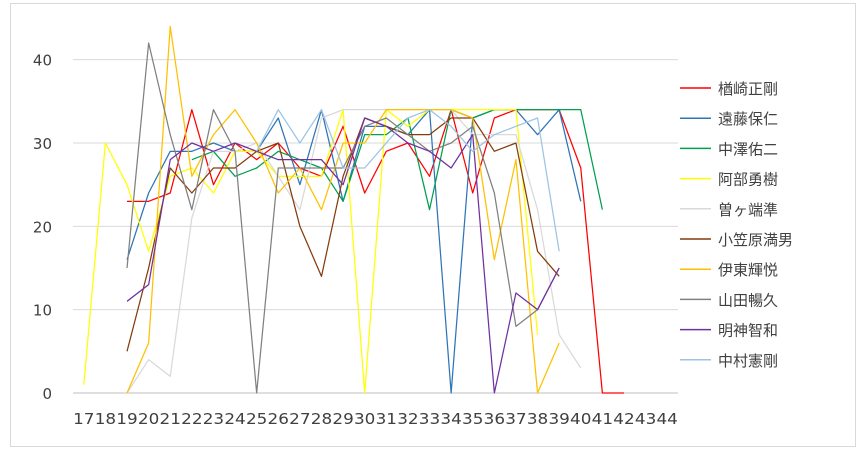 The height and width of the screenshot is (453, 862). Describe the element at coordinates (83, 419) in the screenshot. I see `x-tick-label: 17` at that location.